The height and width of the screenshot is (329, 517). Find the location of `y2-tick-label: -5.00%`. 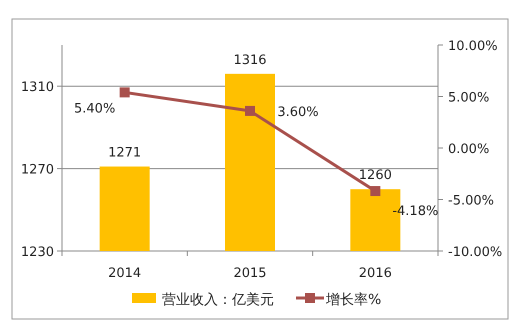

y2-tick-label: -5.00% is located at coordinates (471, 201).